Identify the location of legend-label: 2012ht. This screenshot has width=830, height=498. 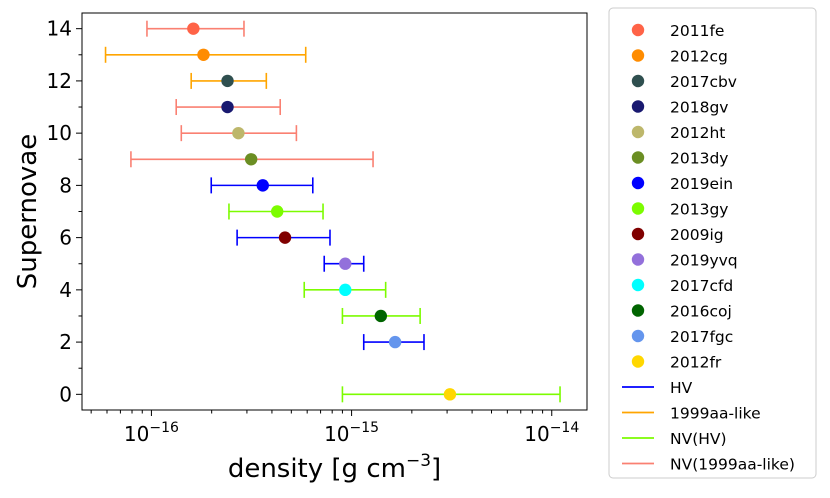
(697, 133).